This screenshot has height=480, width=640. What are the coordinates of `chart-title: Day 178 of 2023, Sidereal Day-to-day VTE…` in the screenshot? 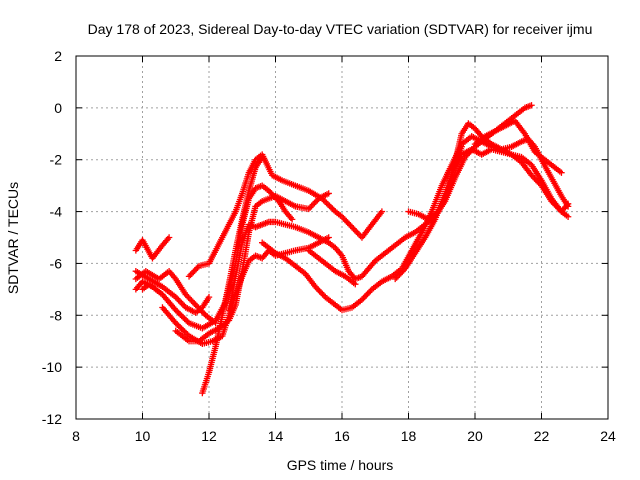 It's located at (340, 29).